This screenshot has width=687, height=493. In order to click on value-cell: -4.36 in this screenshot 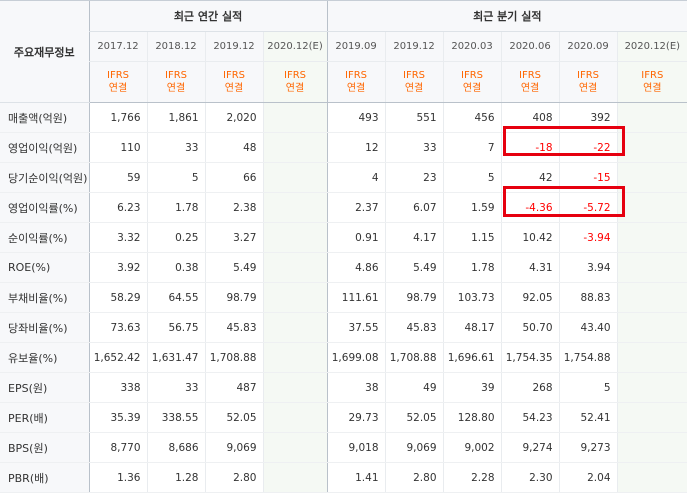, I will do `click(530, 207)`.